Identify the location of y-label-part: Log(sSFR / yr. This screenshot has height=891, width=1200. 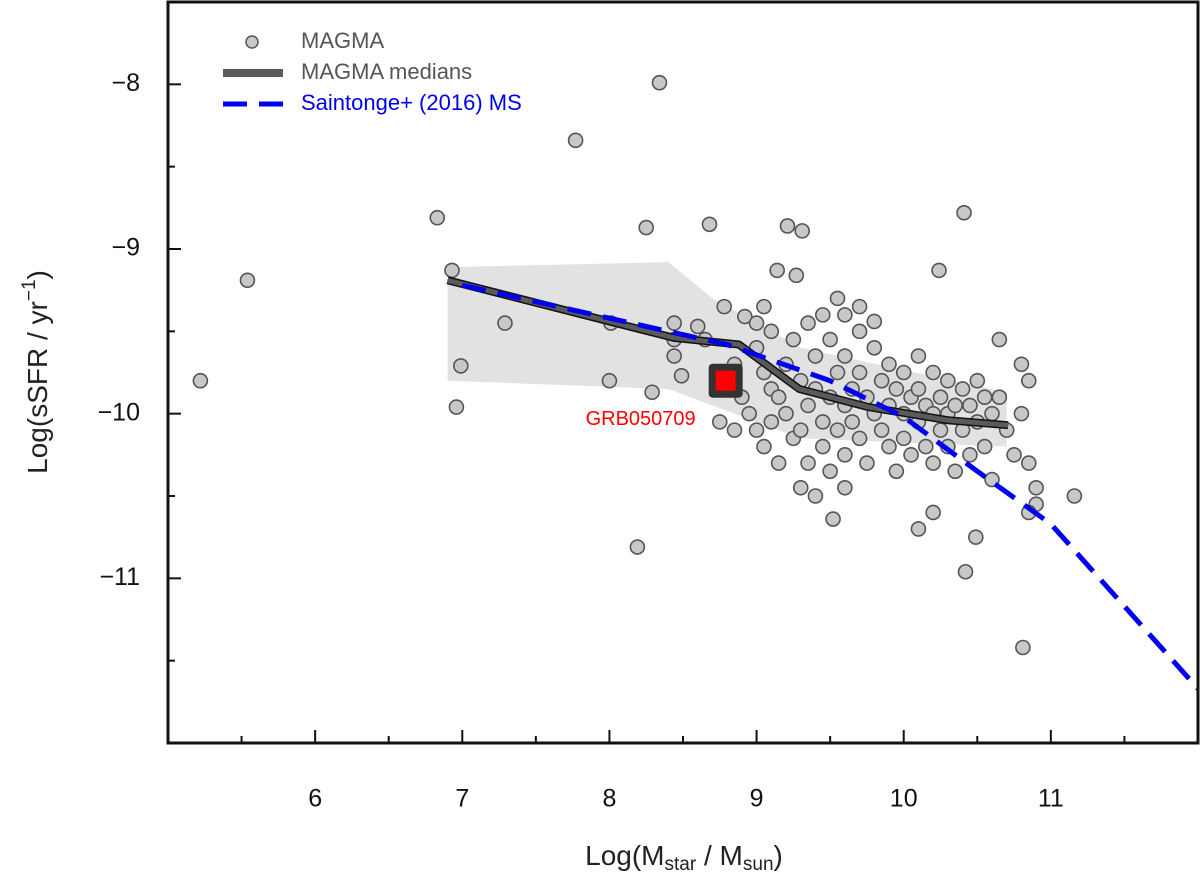
(37, 387).